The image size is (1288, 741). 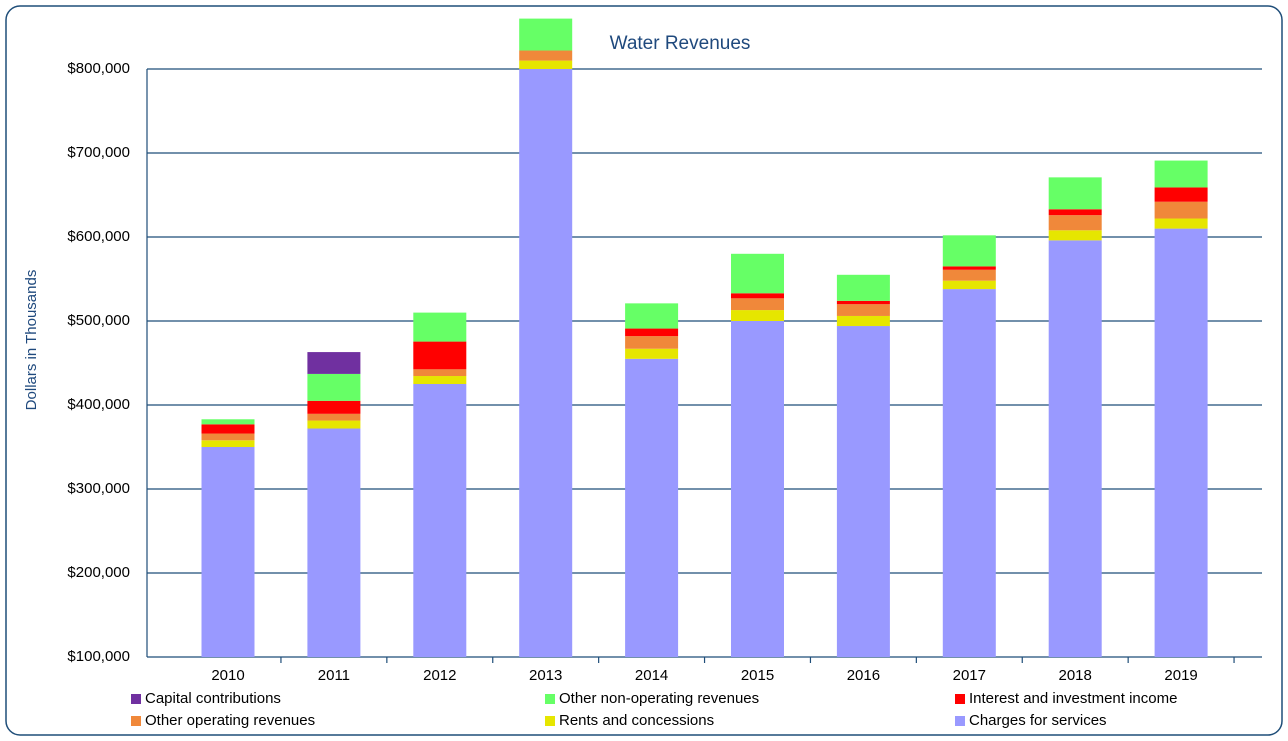 I want to click on x-tick-label: 2012, so click(x=439, y=675).